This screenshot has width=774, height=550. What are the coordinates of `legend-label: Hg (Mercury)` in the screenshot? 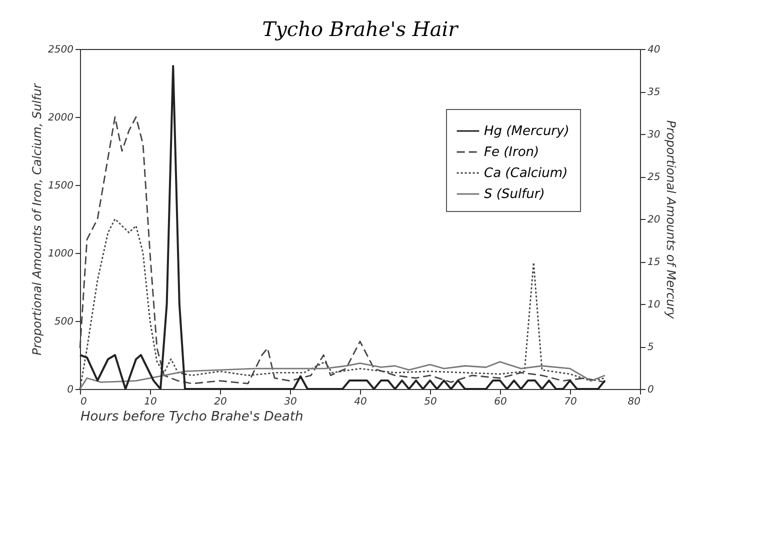 It's located at (527, 131).